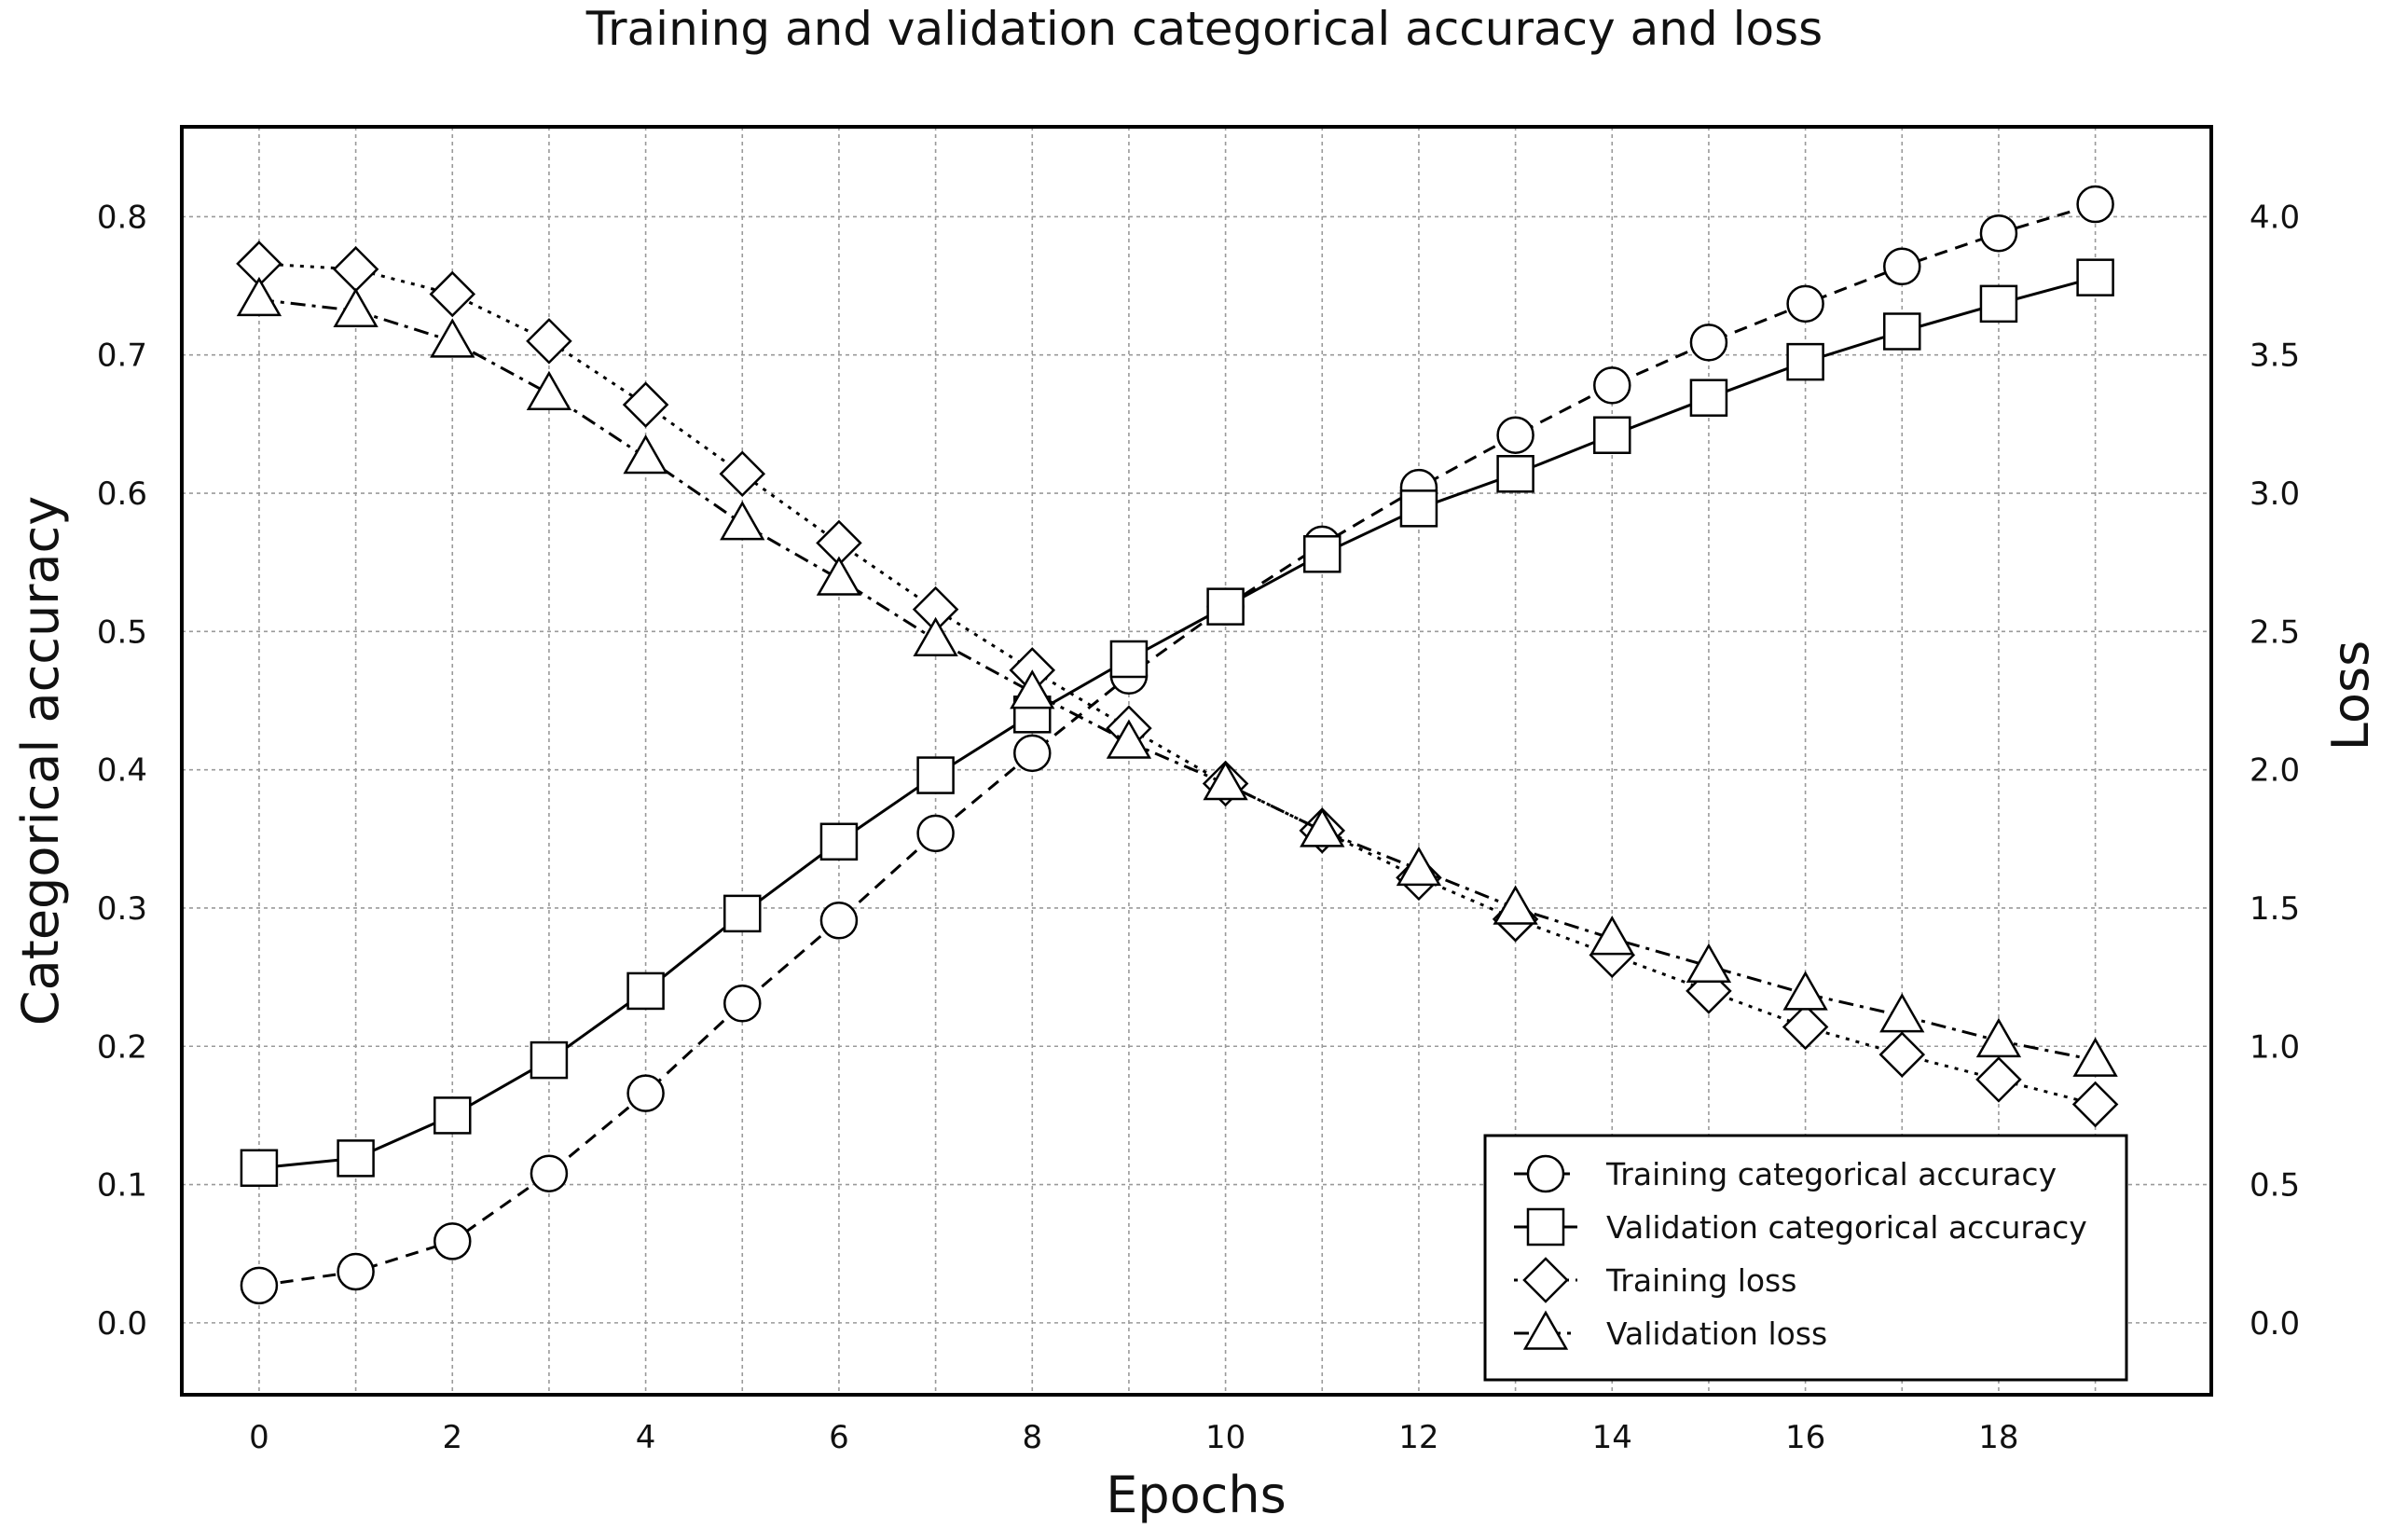  What do you see at coordinates (1545, 1330) in the screenshot?
I see `legend-marker-triangle` at bounding box center [1545, 1330].